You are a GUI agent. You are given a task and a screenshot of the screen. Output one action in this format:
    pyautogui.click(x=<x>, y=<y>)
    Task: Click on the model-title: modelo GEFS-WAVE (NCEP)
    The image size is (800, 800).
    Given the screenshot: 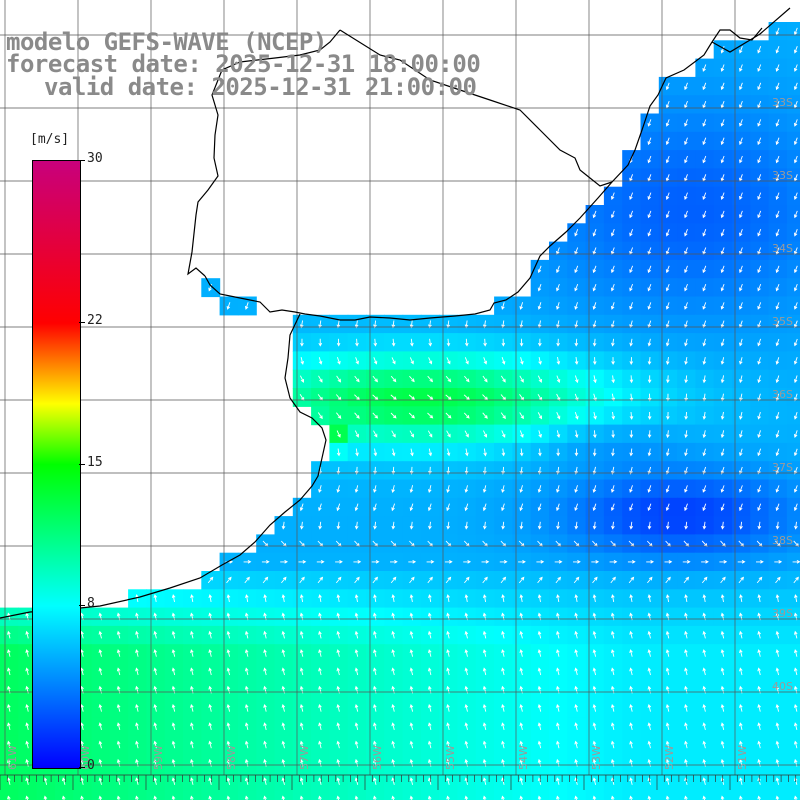 What is the action you would take?
    pyautogui.click(x=166, y=42)
    